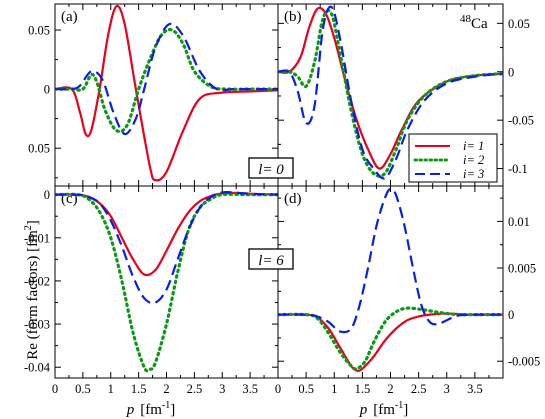  I want to click on y-tick-label: -0.04, so click(37, 368).